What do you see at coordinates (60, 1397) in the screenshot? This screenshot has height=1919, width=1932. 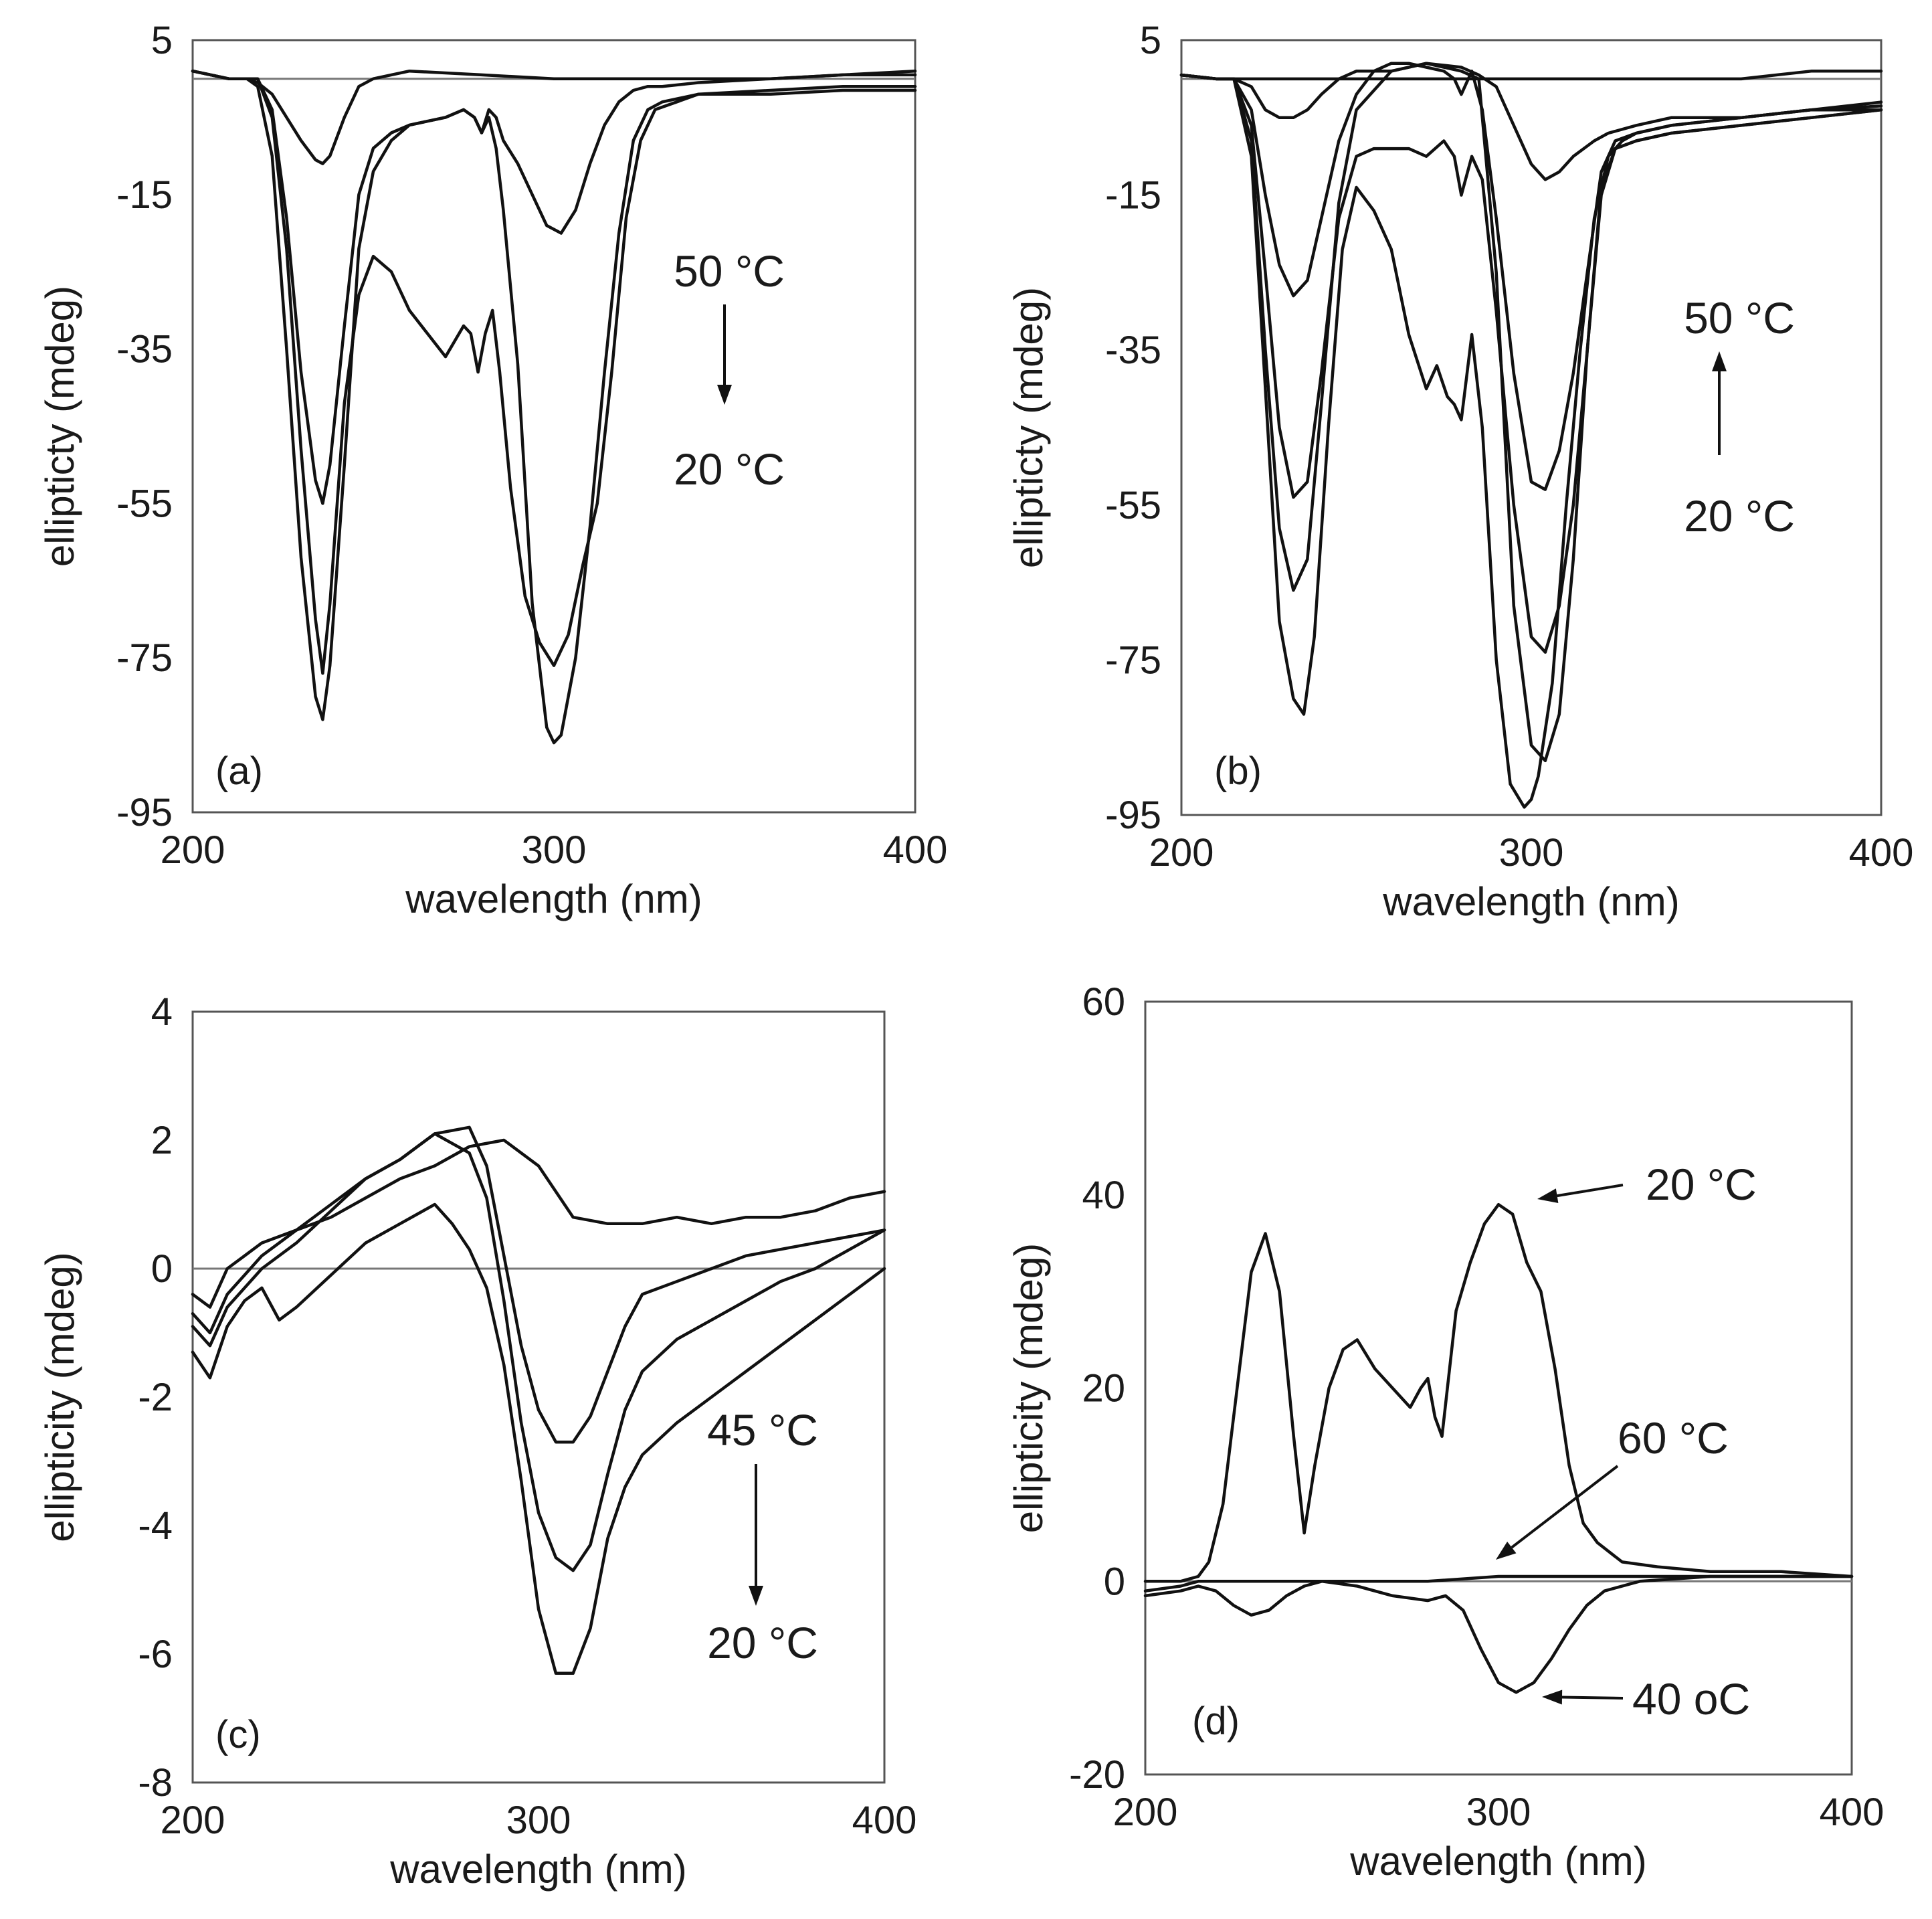 I see `panel-c-y-axis-title: ellipticity (mdeg)` at bounding box center [60, 1397].